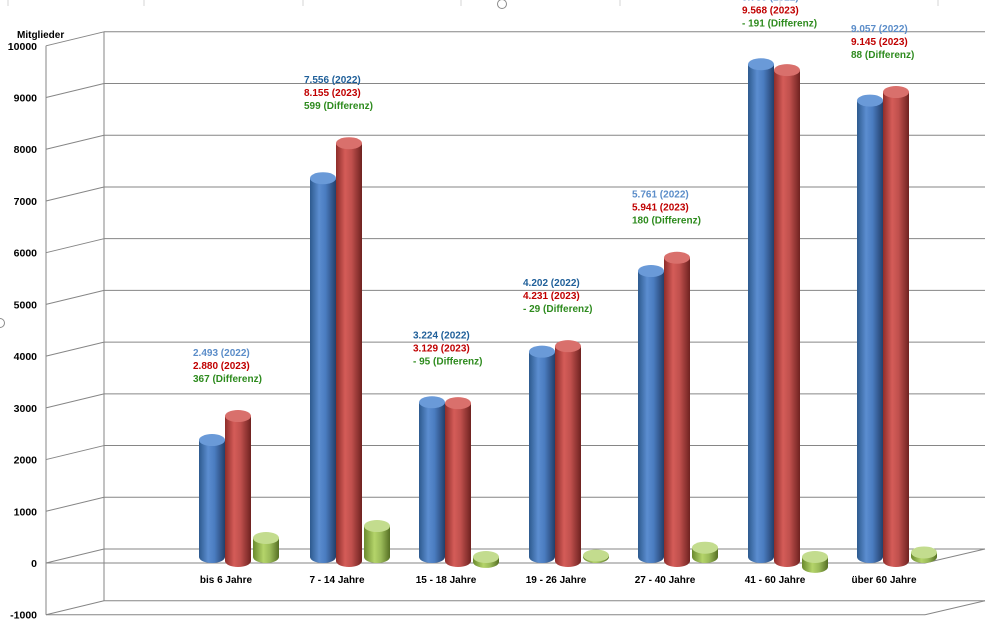  Describe the element at coordinates (644, 208) in the screenshot. I see `data-label-value: 5.941` at that location.